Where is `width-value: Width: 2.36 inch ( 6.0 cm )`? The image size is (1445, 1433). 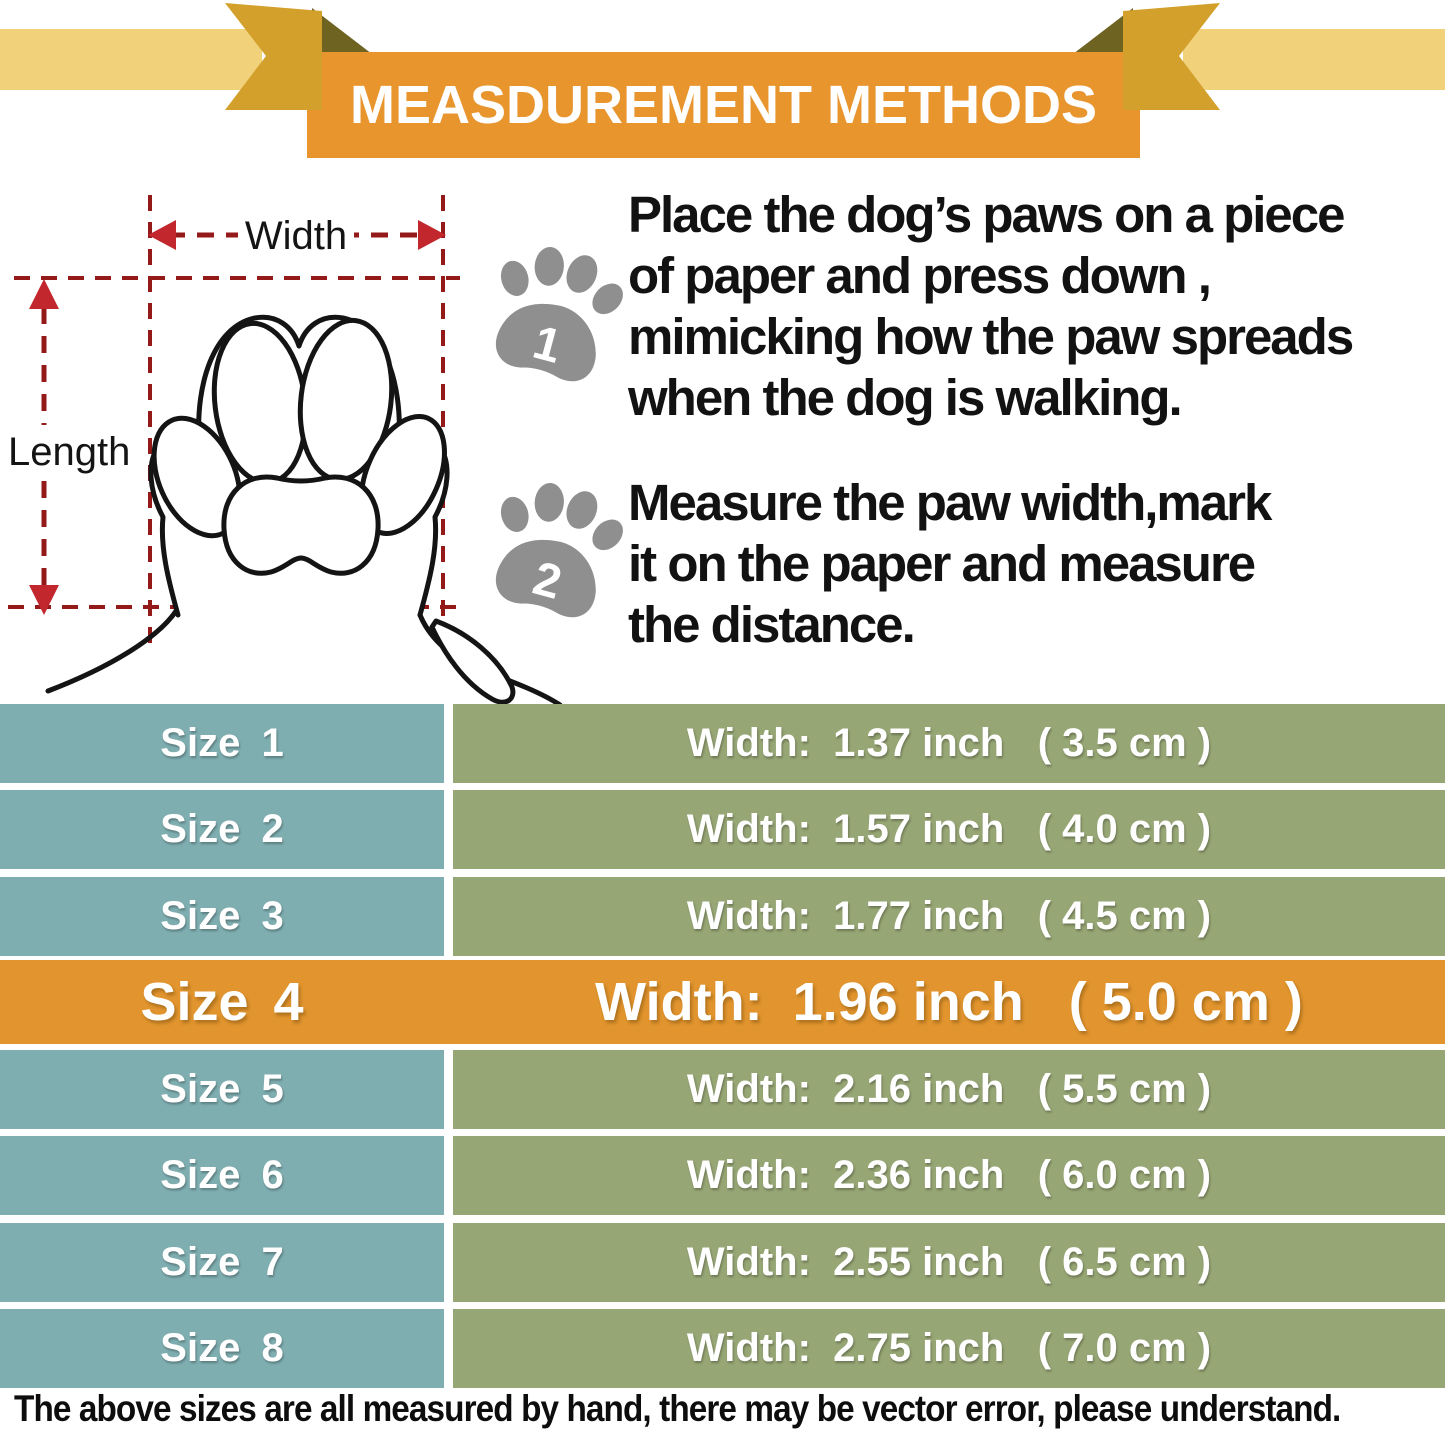 width-value: Width: 2.36 inch ( 6.0 cm ) is located at coordinates (949, 1175).